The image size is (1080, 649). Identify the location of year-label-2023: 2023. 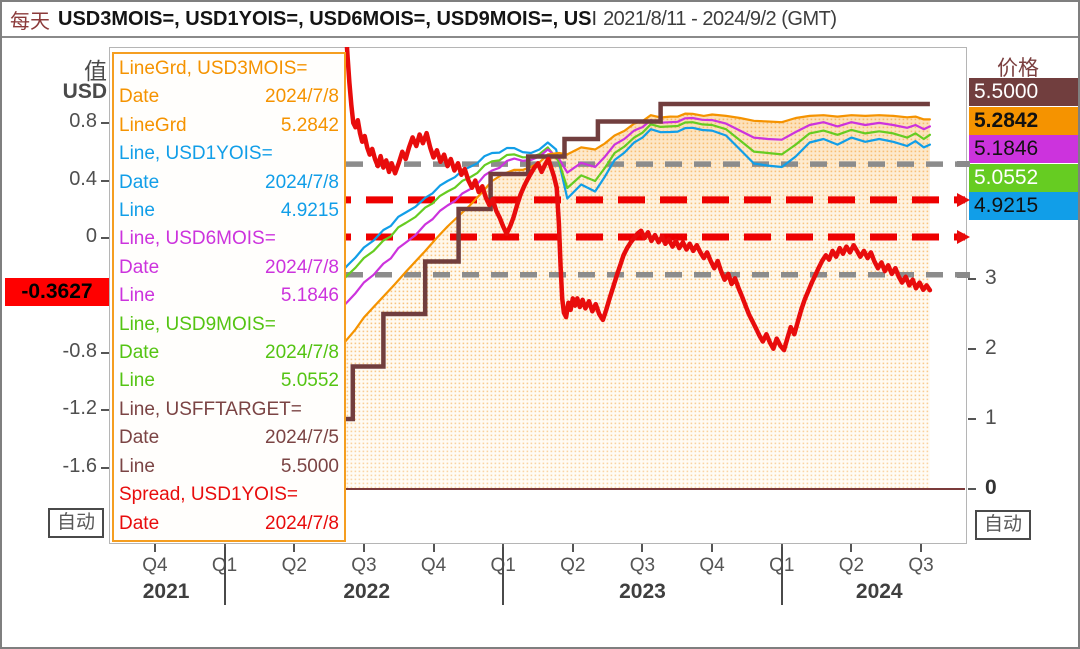
(642, 591).